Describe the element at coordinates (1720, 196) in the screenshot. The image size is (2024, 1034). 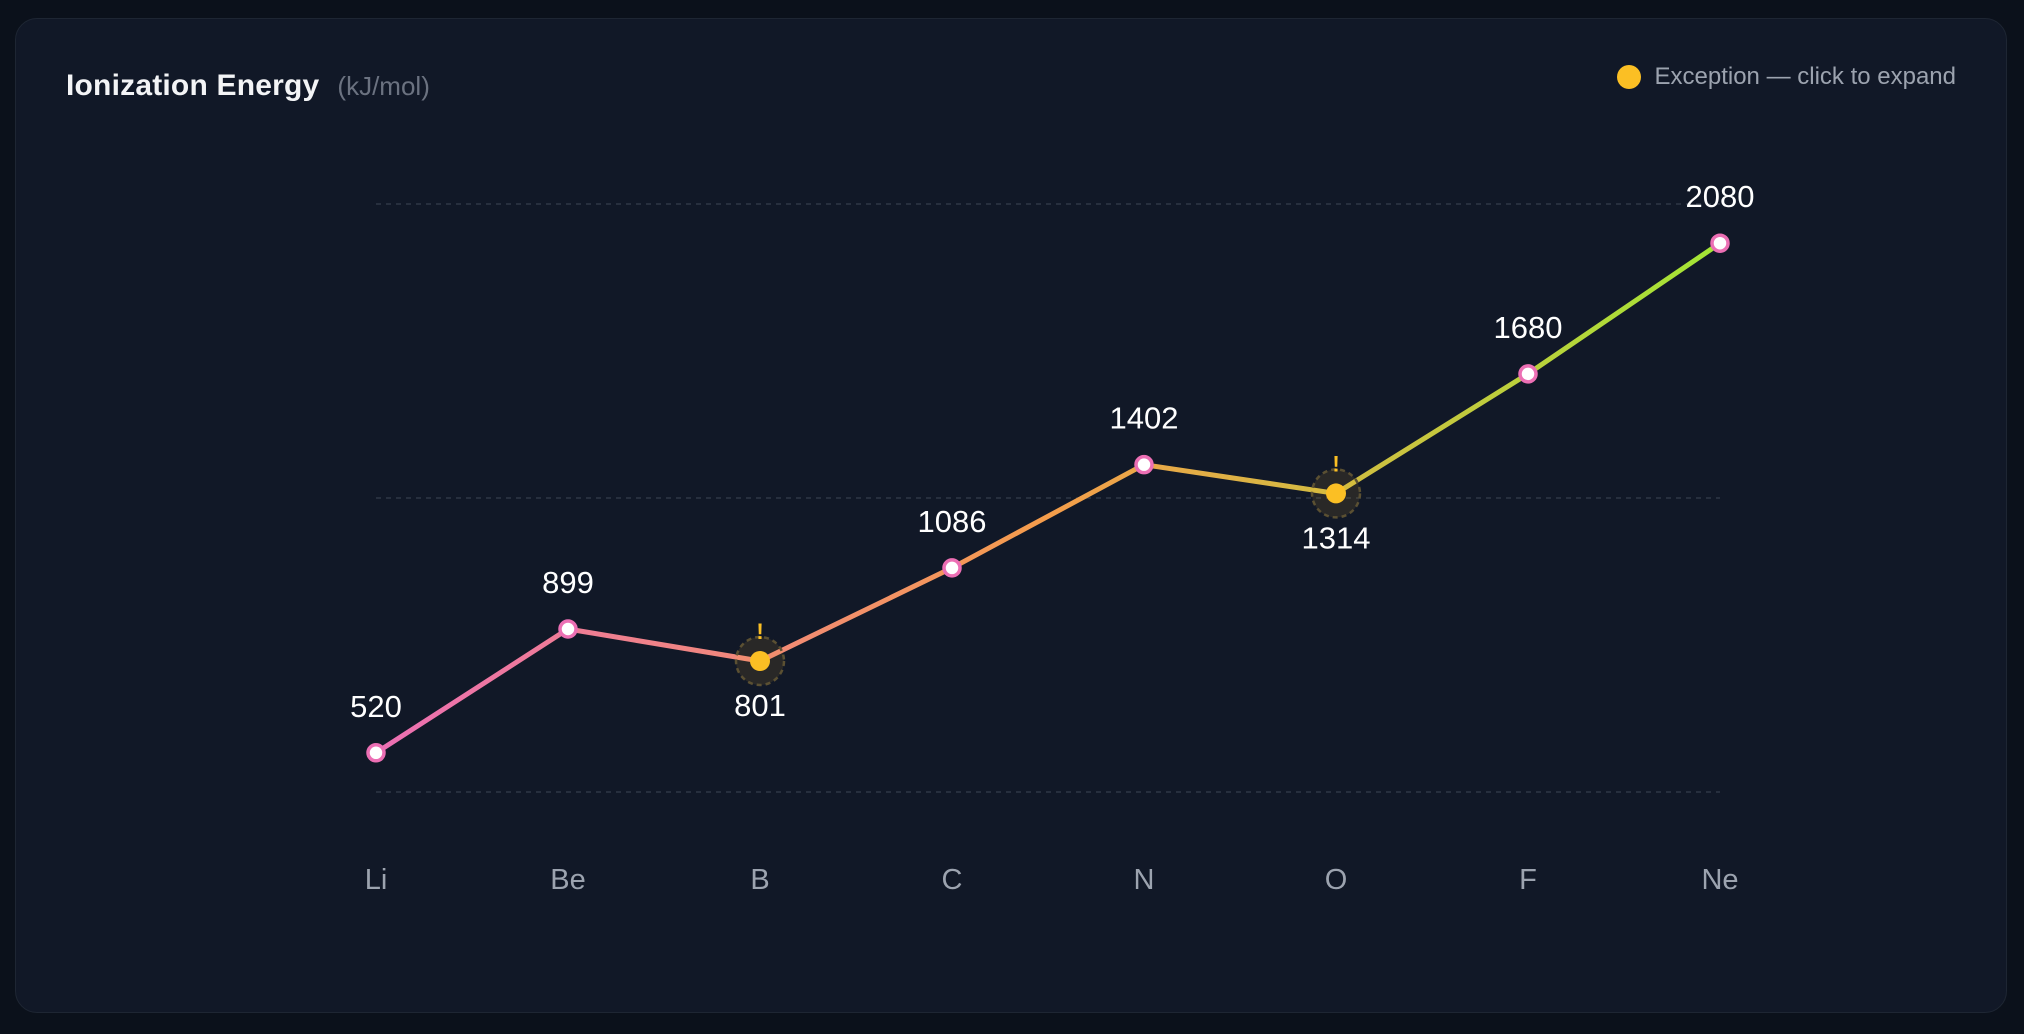
I see `value-label-ne: 2080` at that location.